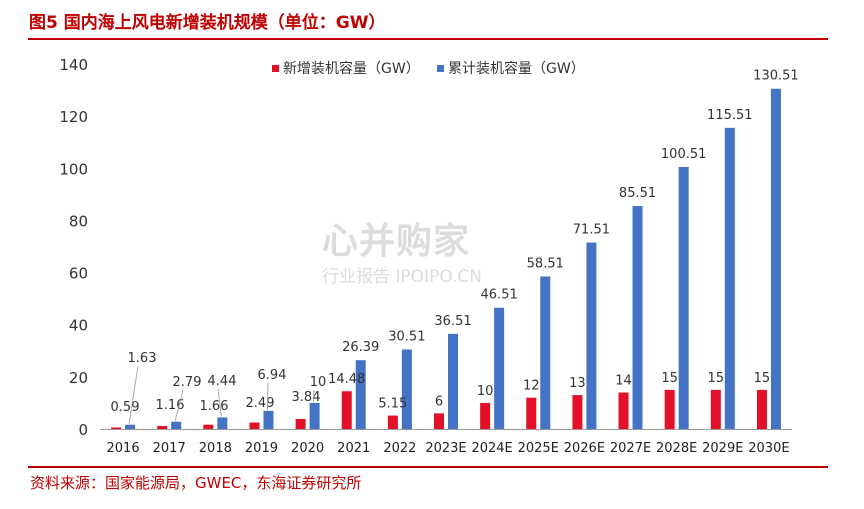  I want to click on x-tick-label: 2016, so click(123, 448).